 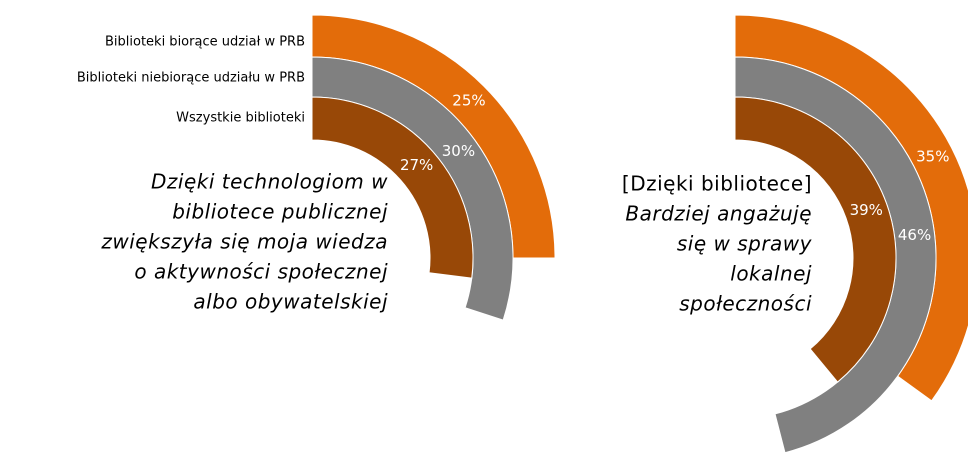 I want to click on data-label: 25%, so click(x=468, y=101).